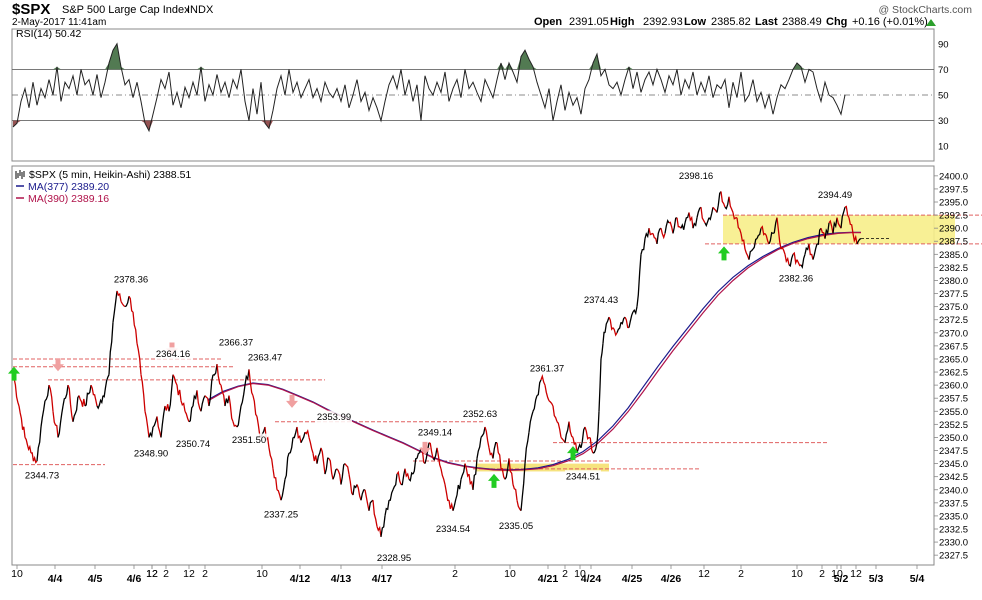 The height and width of the screenshot is (600, 982). What do you see at coordinates (953, 176) in the screenshot?
I see `price-tick-label: 2400.0` at bounding box center [953, 176].